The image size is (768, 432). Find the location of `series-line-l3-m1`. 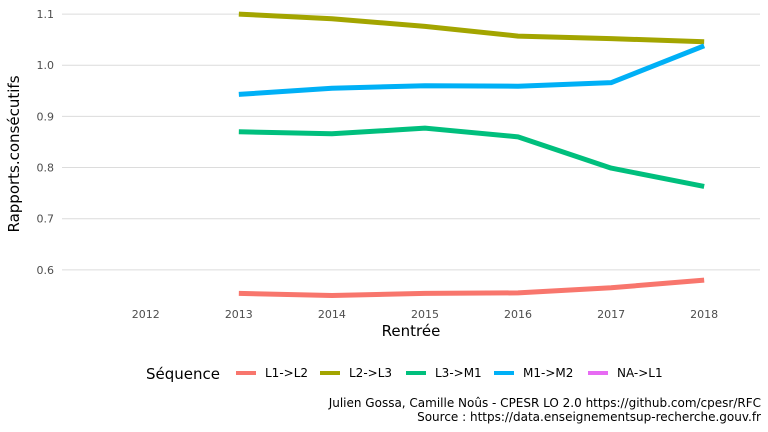

series-line-l3-m1 is located at coordinates (471, 157).